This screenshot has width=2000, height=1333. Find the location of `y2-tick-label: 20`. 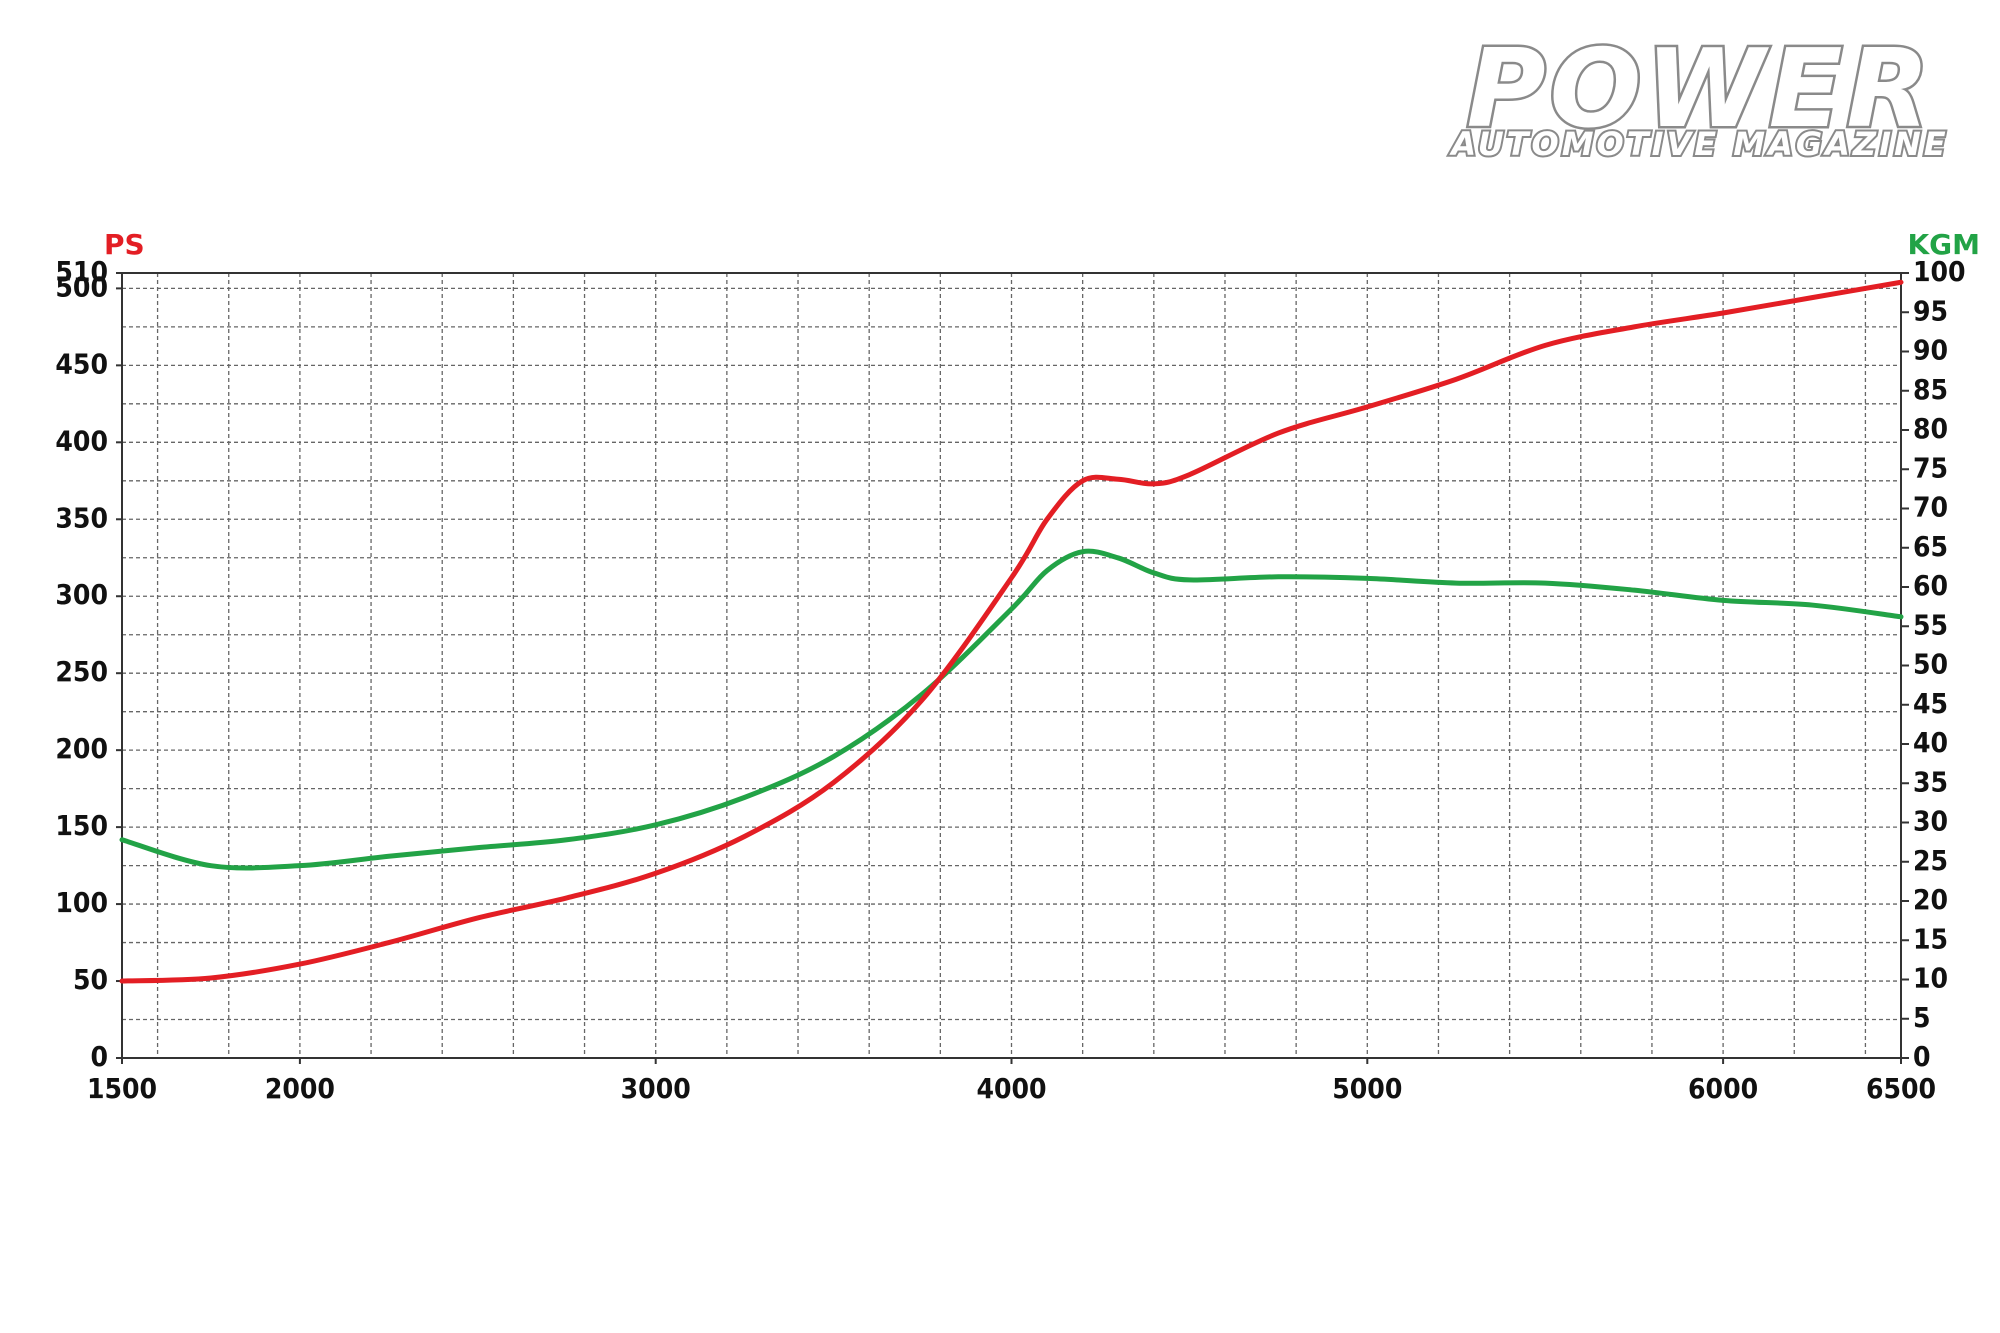

y2-tick-label: 20 is located at coordinates (1930, 899).